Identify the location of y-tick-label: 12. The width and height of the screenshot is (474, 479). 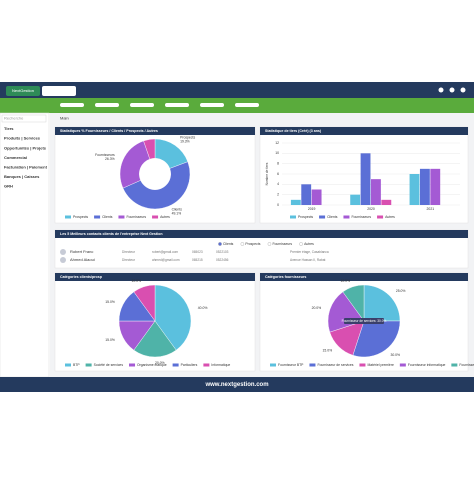
(277, 143).